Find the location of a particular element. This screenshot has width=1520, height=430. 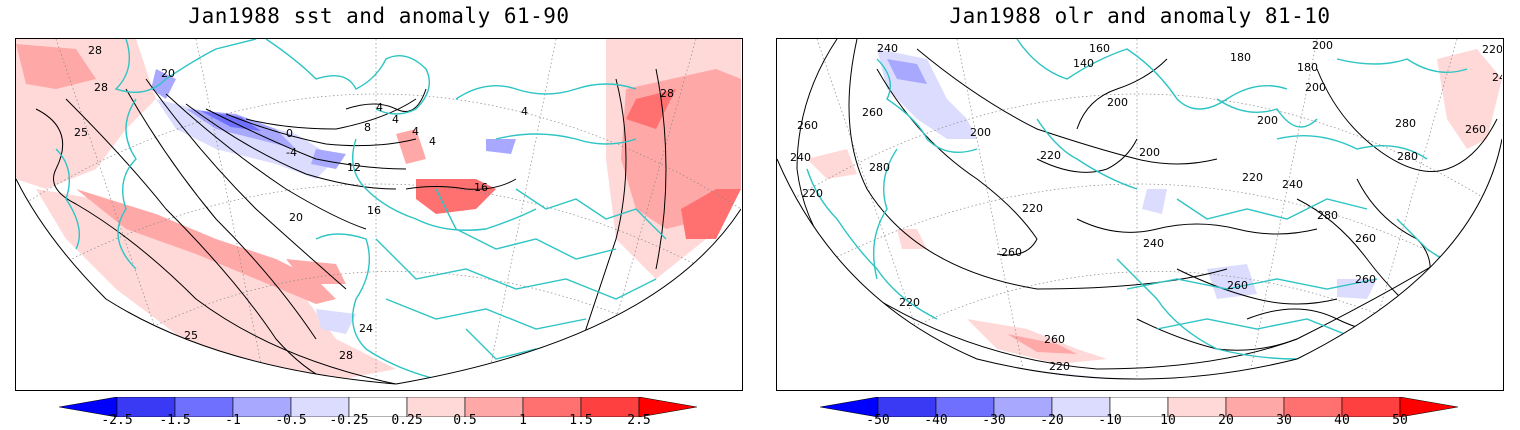

sst-colorbar-tick-label: -1.5 is located at coordinates (175, 420).